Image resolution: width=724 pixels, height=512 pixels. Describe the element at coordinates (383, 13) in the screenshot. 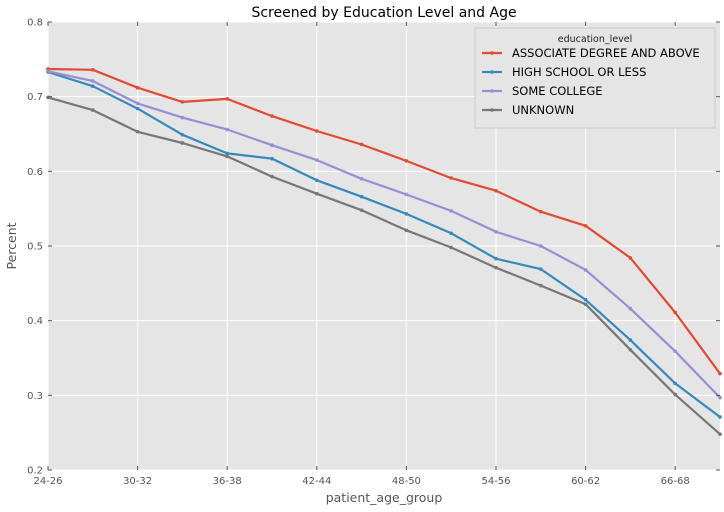

I see `chart-title: Screened by Education Level and Age` at that location.